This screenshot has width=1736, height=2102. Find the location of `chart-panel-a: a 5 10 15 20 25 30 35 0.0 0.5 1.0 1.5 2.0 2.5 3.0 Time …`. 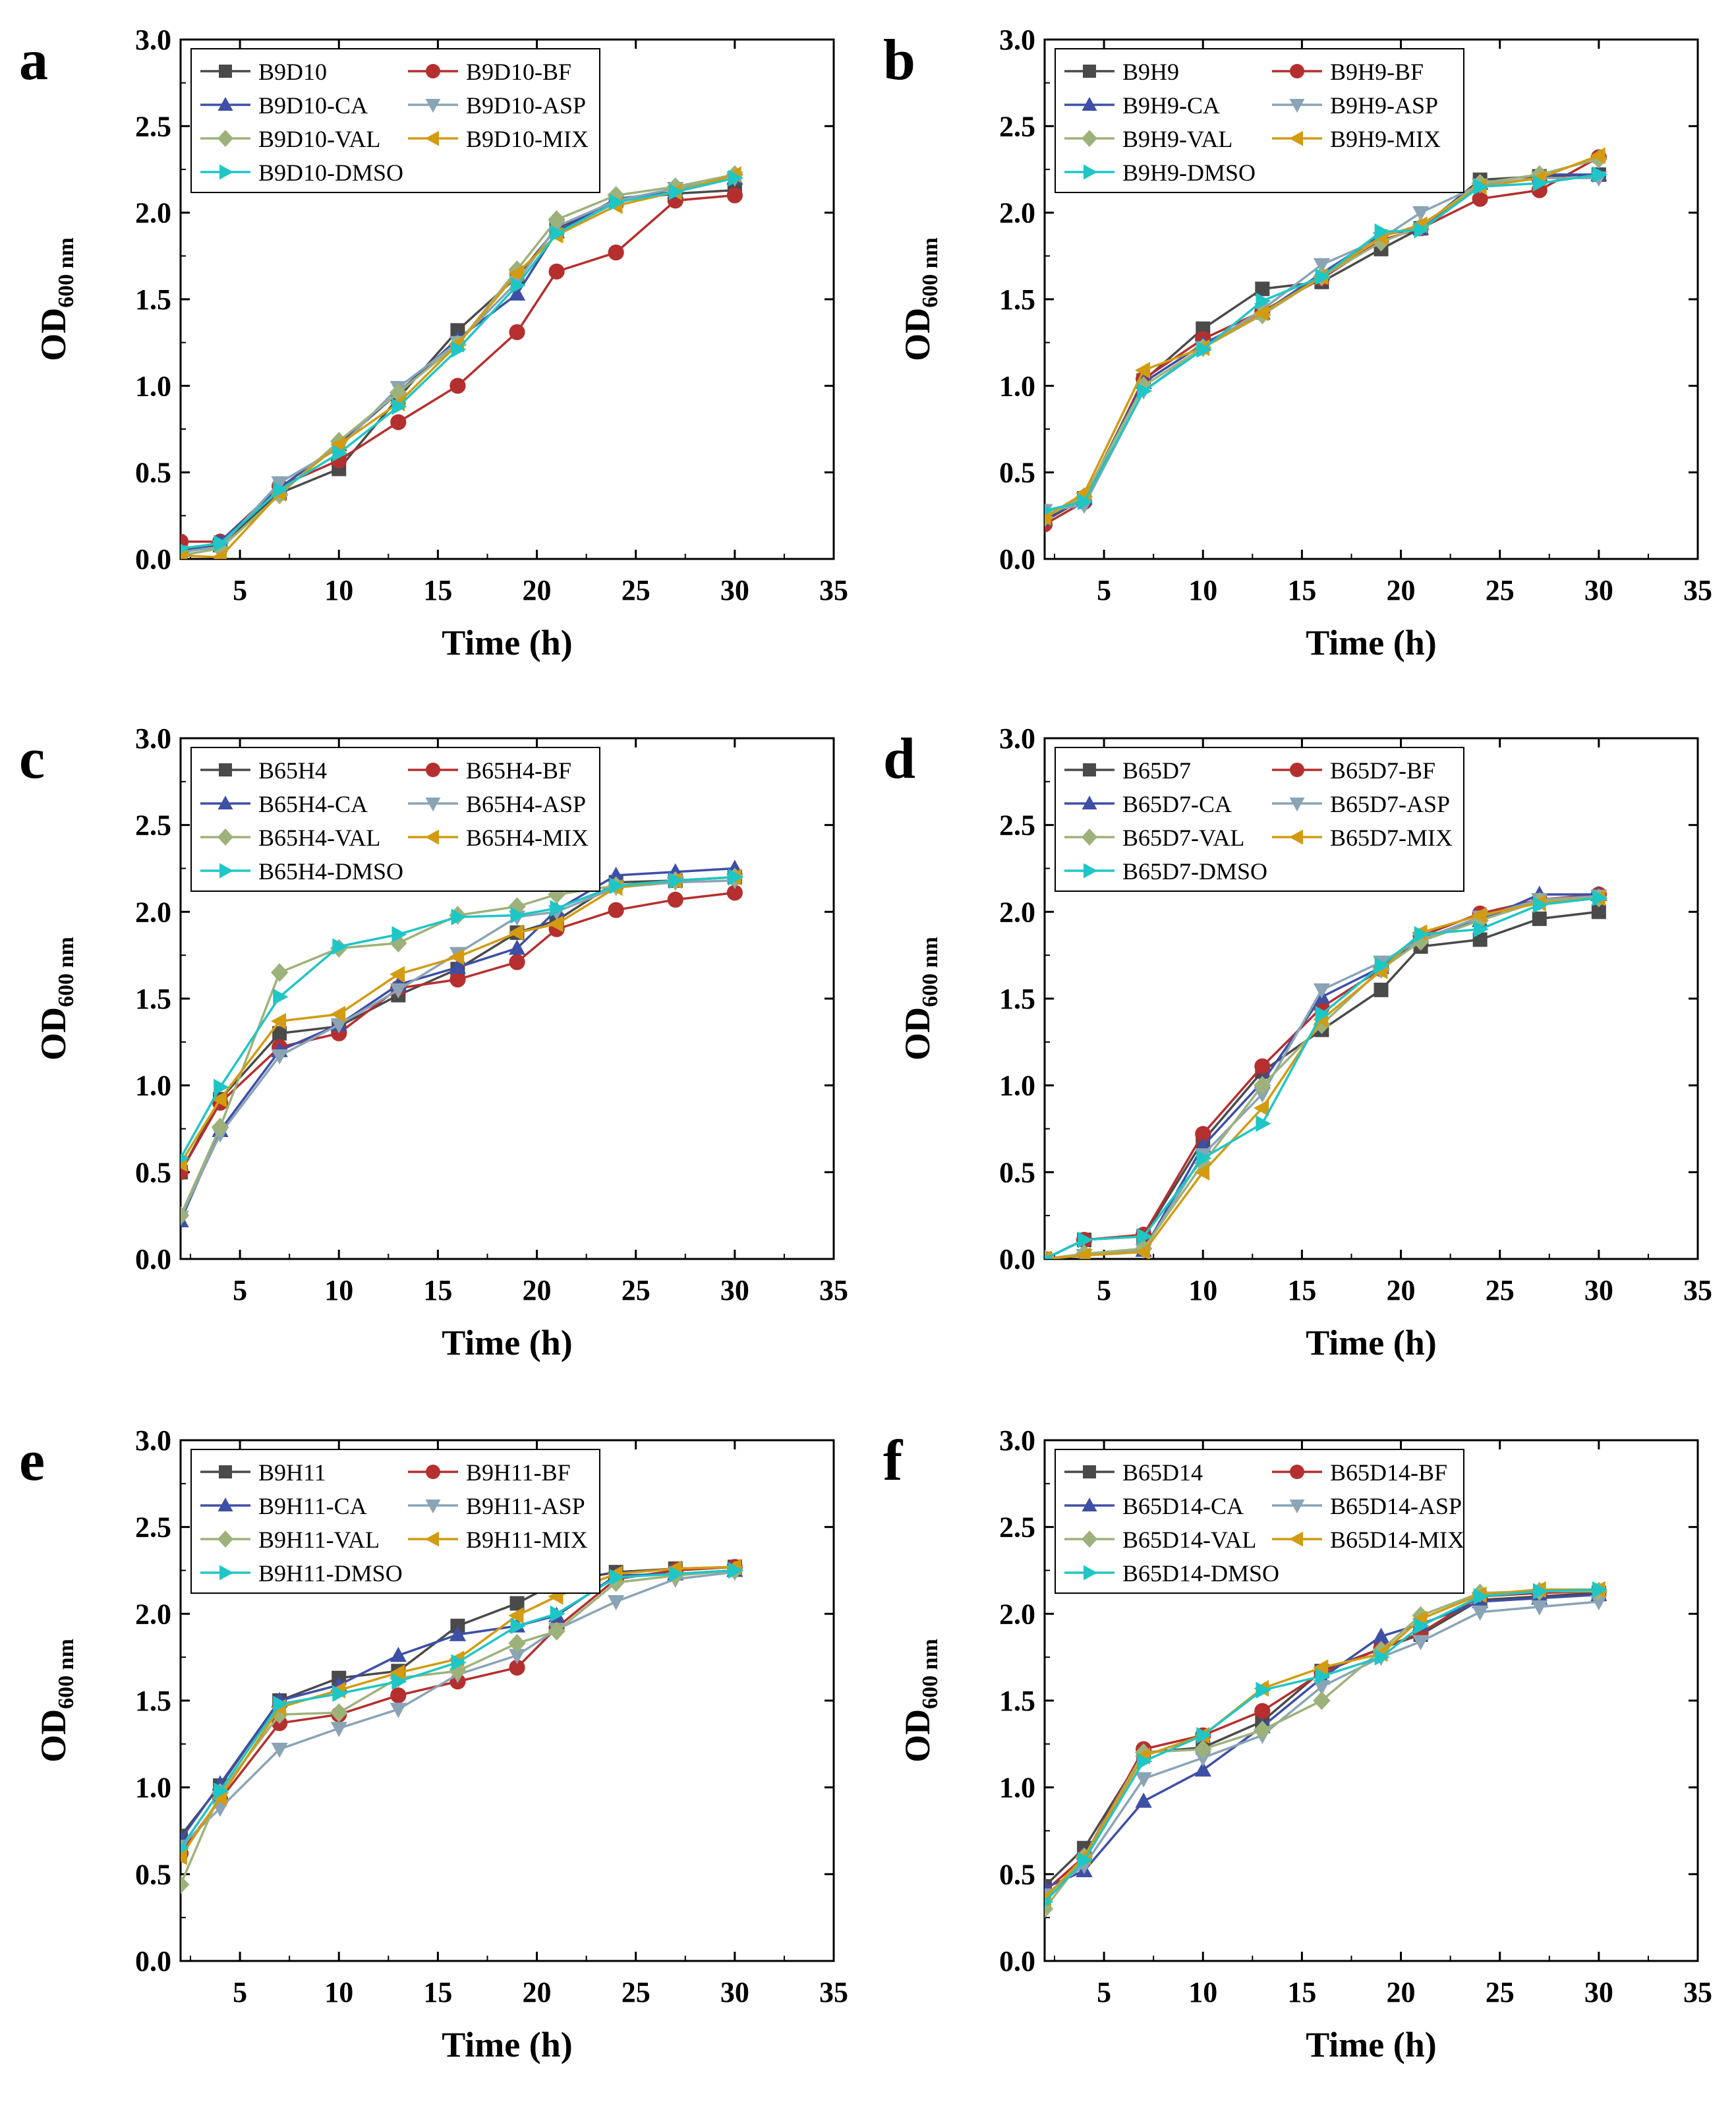

chart-panel-a: a 5 10 15 20 25 30 35 0.0 0.5 1.0 1.5 2.0 2.5 3.0 Time … is located at coordinates (433, 343).